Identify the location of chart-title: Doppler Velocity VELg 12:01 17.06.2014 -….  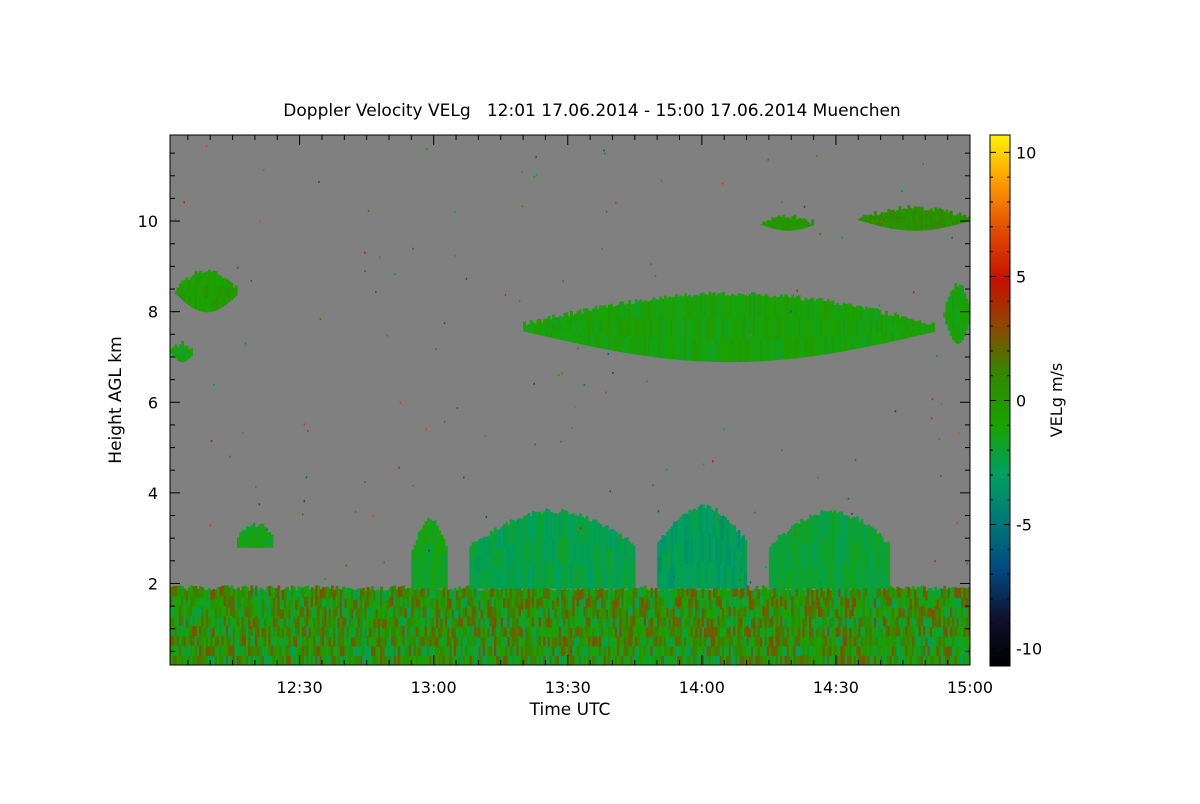
(591, 111).